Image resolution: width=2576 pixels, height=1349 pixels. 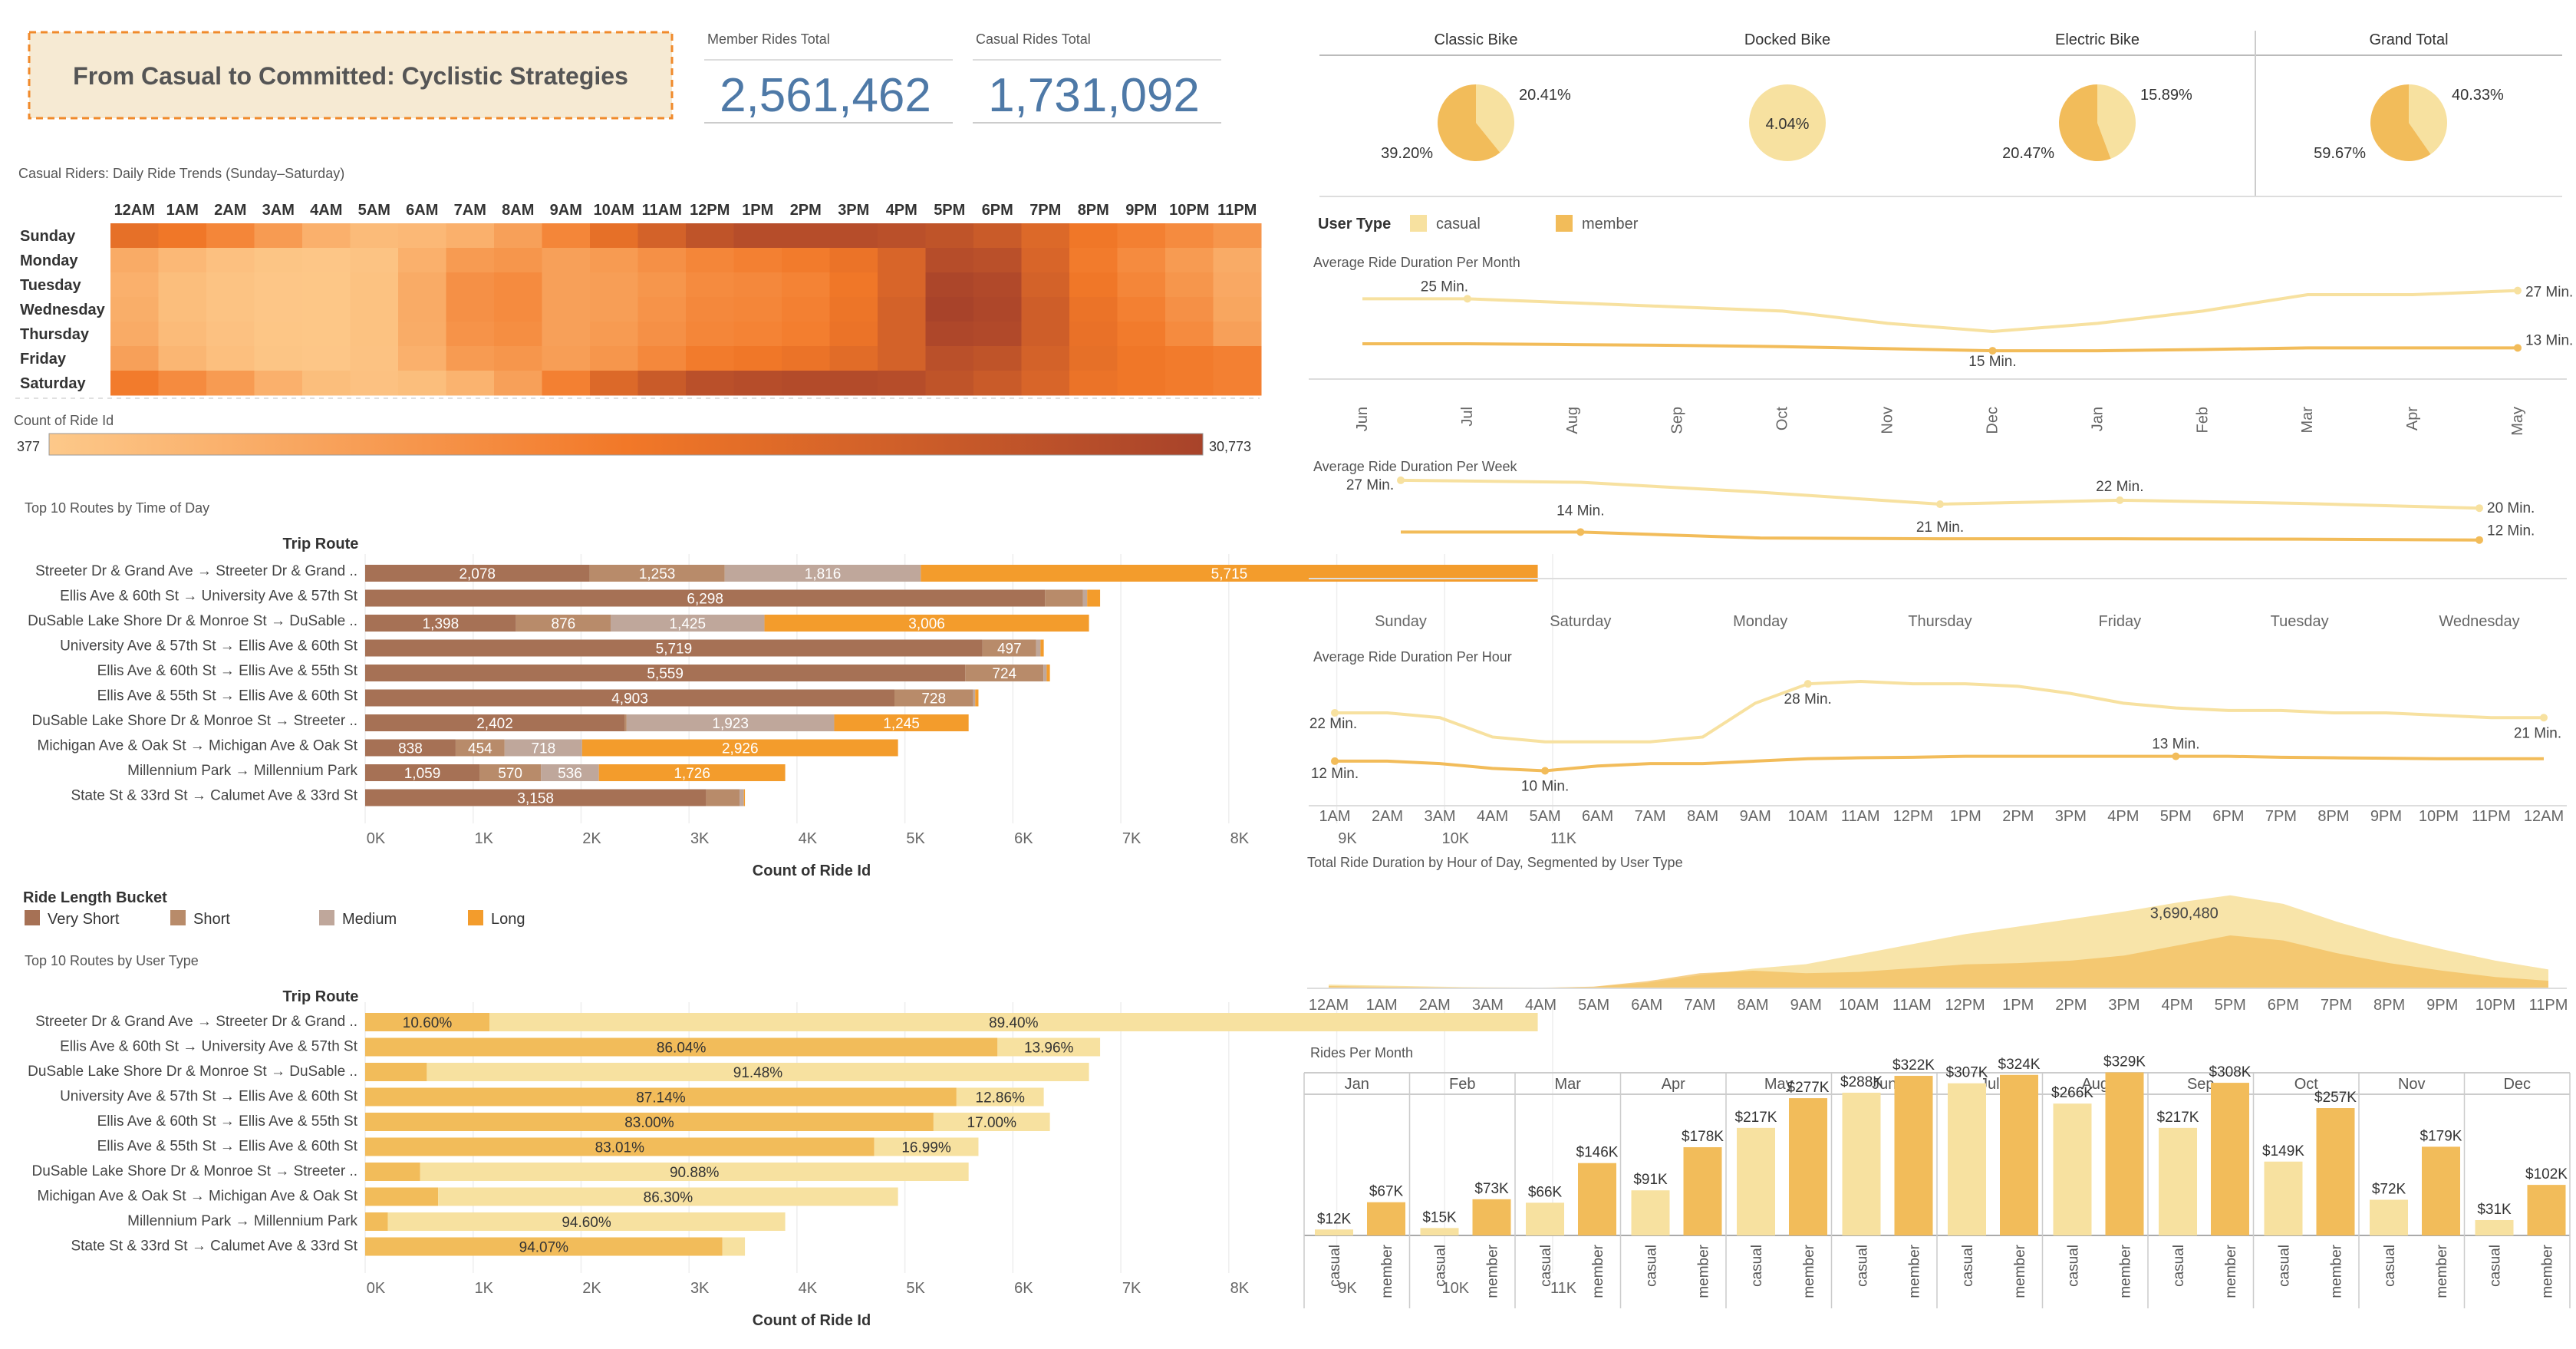 What do you see at coordinates (1093, 211) in the screenshot?
I see `heatmap-hour-label: 8PM` at bounding box center [1093, 211].